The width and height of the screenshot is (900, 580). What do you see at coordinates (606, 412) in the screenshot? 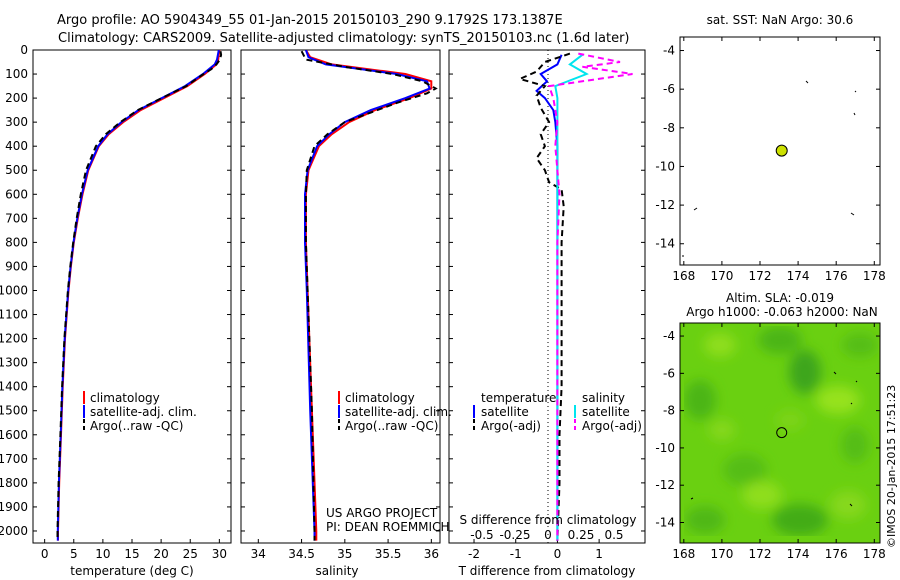
I see `legend-label-s-satellite: satellite` at bounding box center [606, 412].